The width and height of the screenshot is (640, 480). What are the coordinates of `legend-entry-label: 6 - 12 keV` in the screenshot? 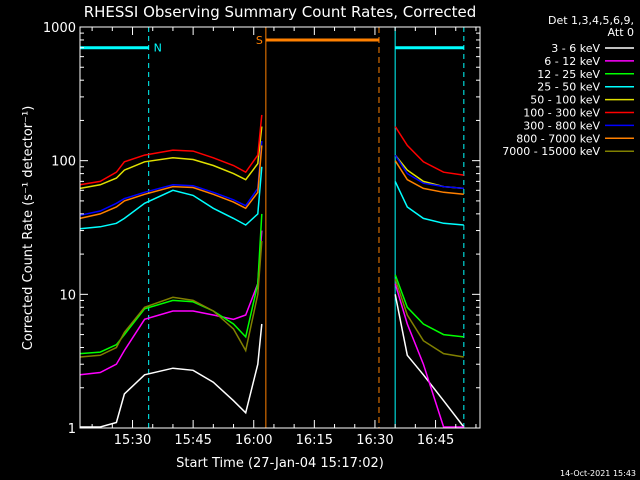 It's located at (572, 61).